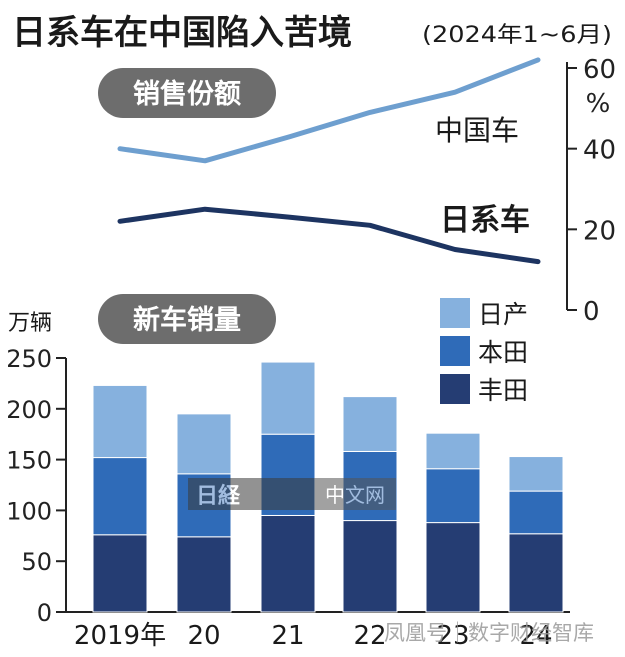  I want to click on sales-y-tick-label: 100, so click(29, 511).